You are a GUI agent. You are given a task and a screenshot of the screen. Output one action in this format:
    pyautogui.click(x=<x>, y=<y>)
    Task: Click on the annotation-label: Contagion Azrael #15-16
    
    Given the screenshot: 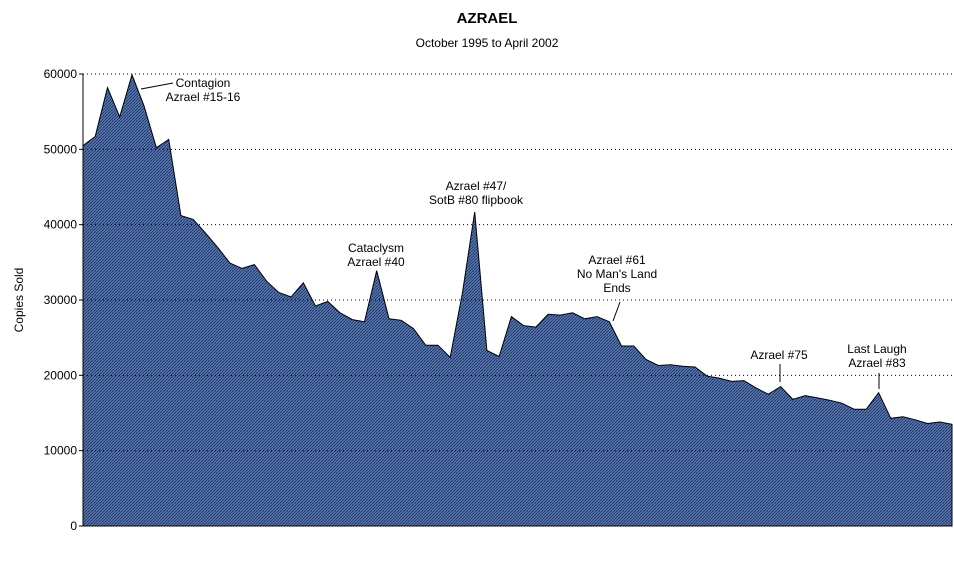 What is the action you would take?
    pyautogui.click(x=203, y=90)
    